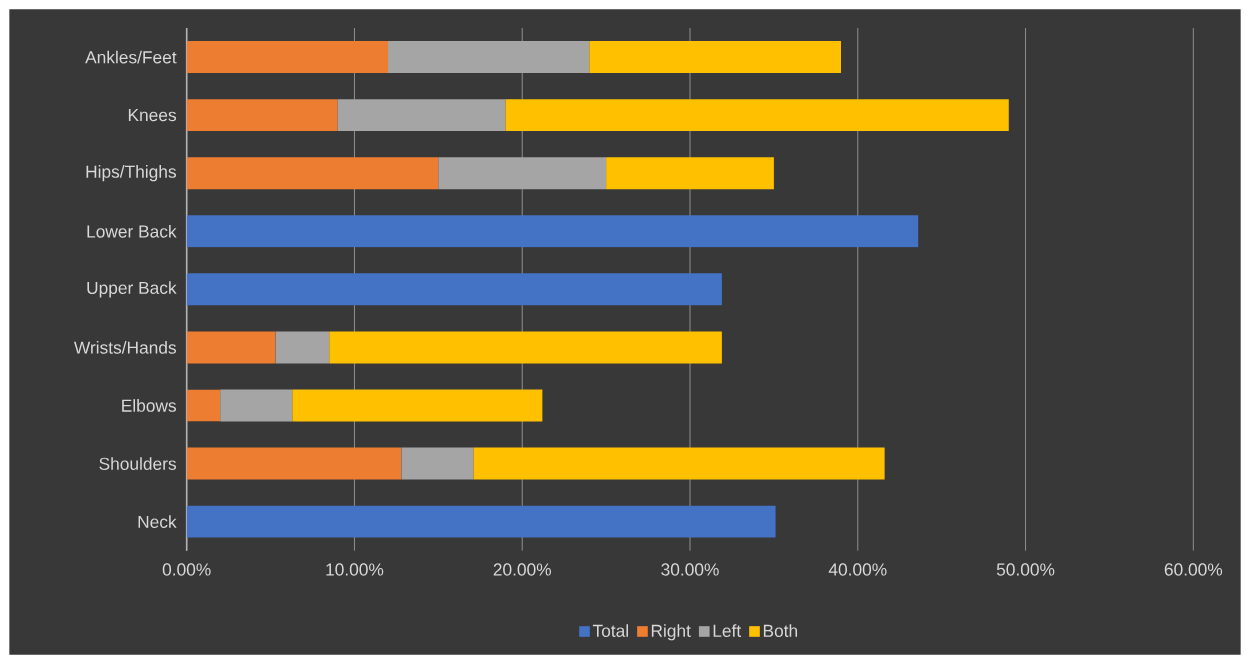 The image size is (1250, 664). Describe the element at coordinates (355, 569) in the screenshot. I see `x-tick-label: 10.00%` at that location.